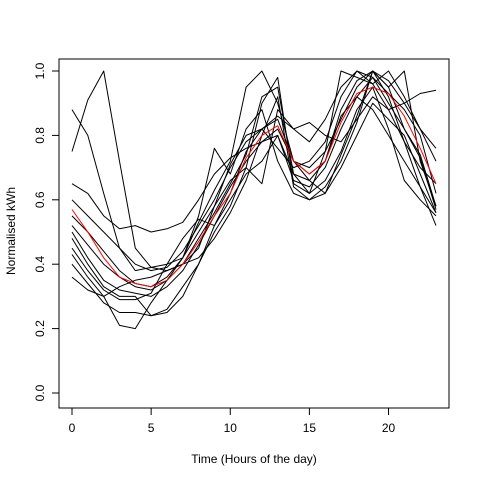 Image resolution: width=480 pixels, height=480 pixels. I want to click on y-tick-label-0: 0.0, so click(40, 392).